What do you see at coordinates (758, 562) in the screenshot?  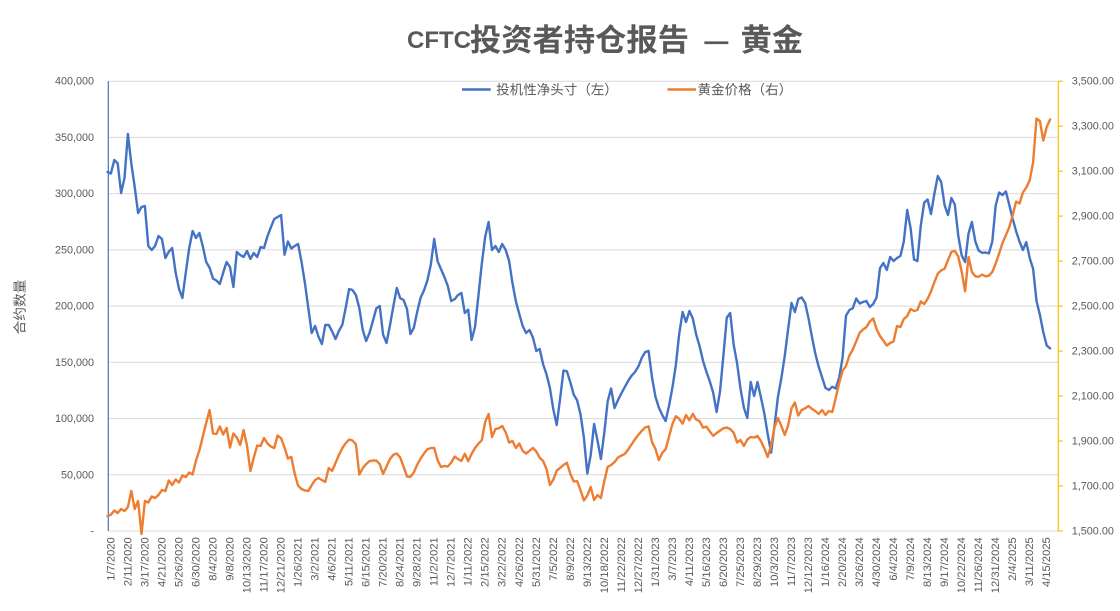 I see `svg-text: 8/29/2023` at bounding box center [758, 562].